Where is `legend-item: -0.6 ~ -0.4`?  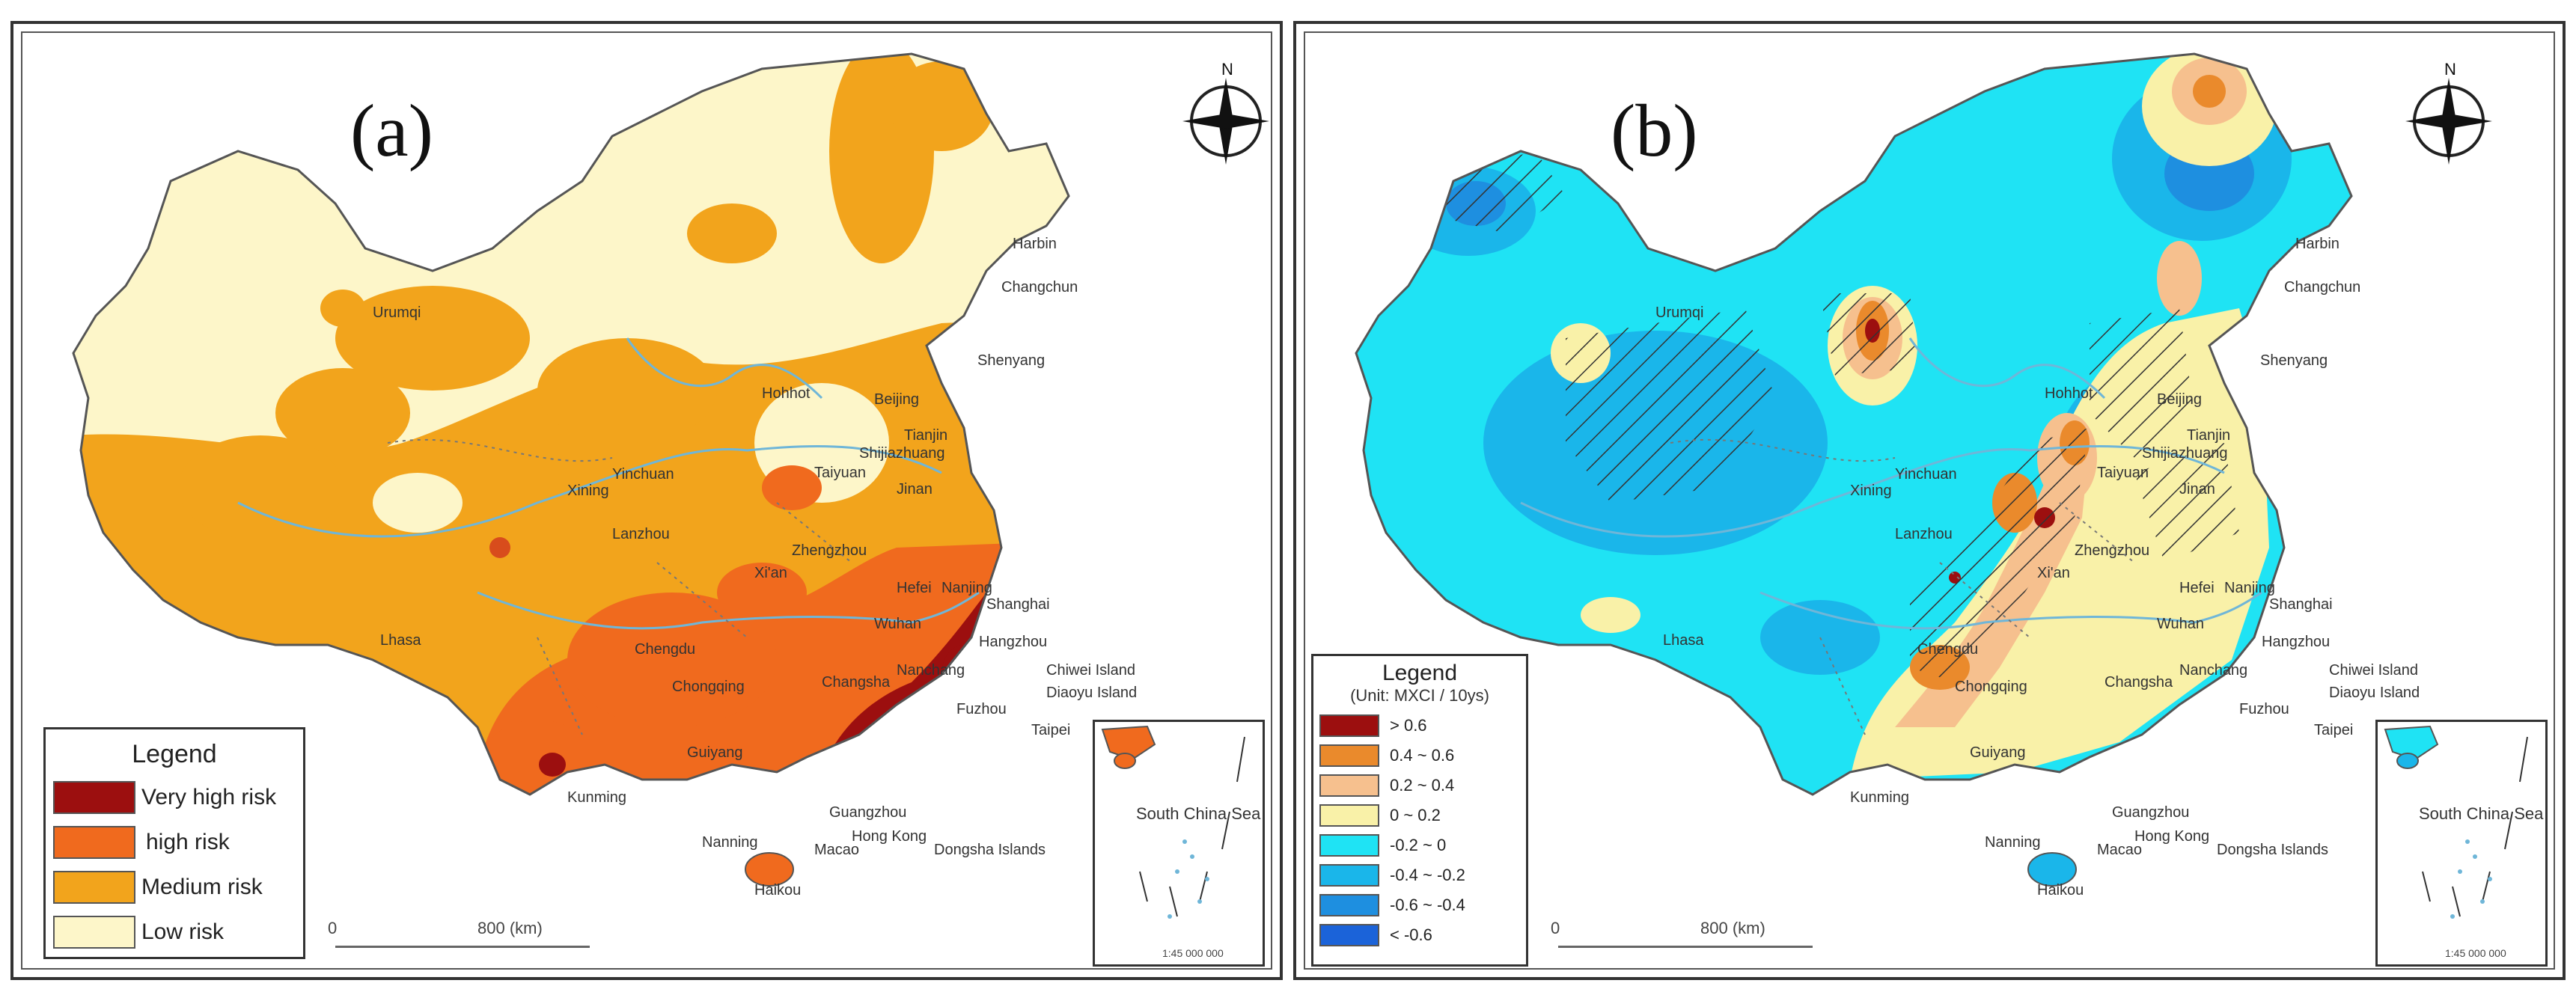 legend-item: -0.6 ~ -0.4 is located at coordinates (1419, 905).